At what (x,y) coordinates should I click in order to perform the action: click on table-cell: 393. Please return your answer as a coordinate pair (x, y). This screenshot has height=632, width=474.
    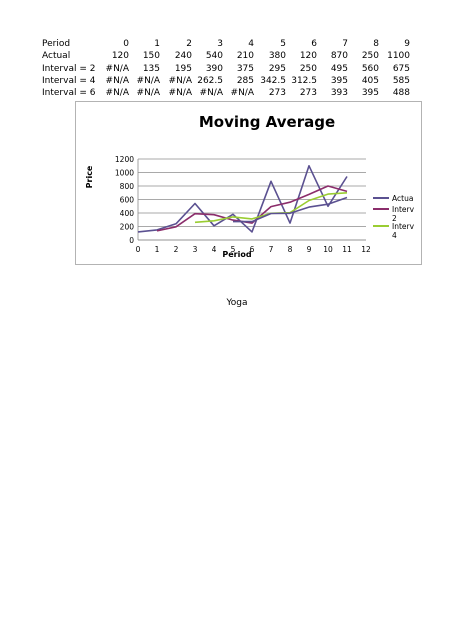
    Looking at the image, I should click on (339, 93).